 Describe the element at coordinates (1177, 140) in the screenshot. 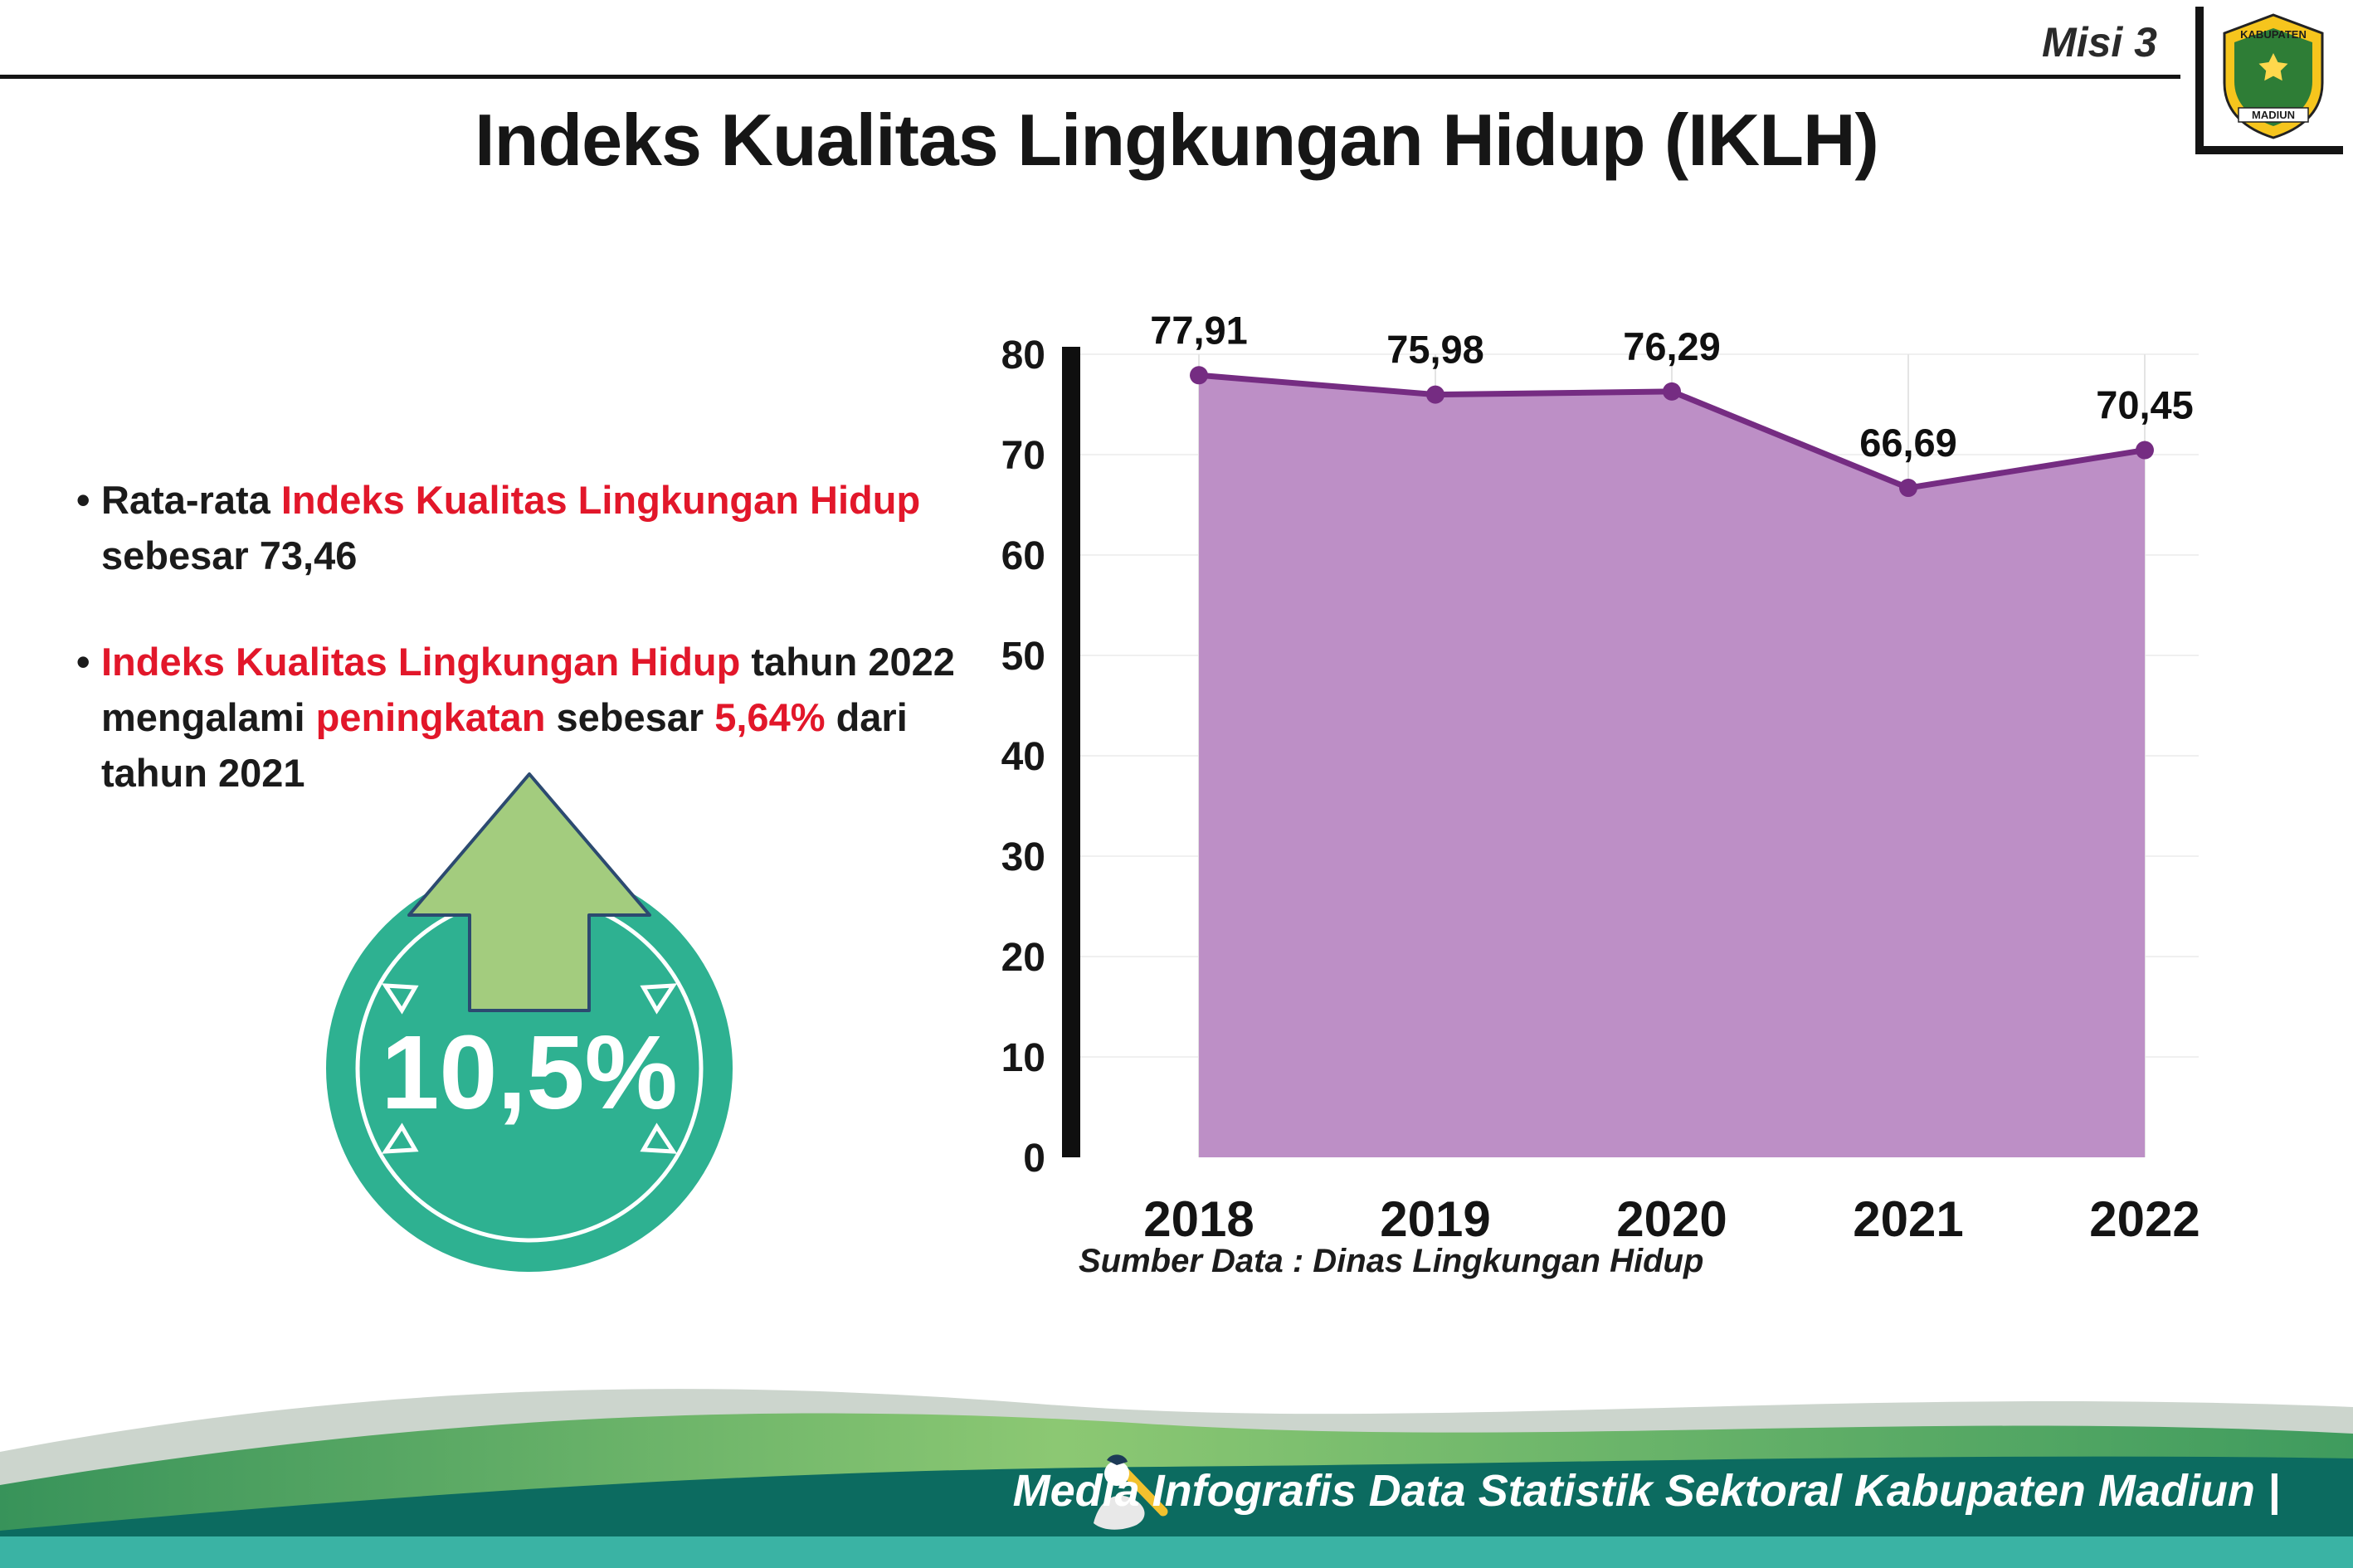

I see `page-title: Indeks Kualitas Lingkungan Hidup (IKLH)` at that location.